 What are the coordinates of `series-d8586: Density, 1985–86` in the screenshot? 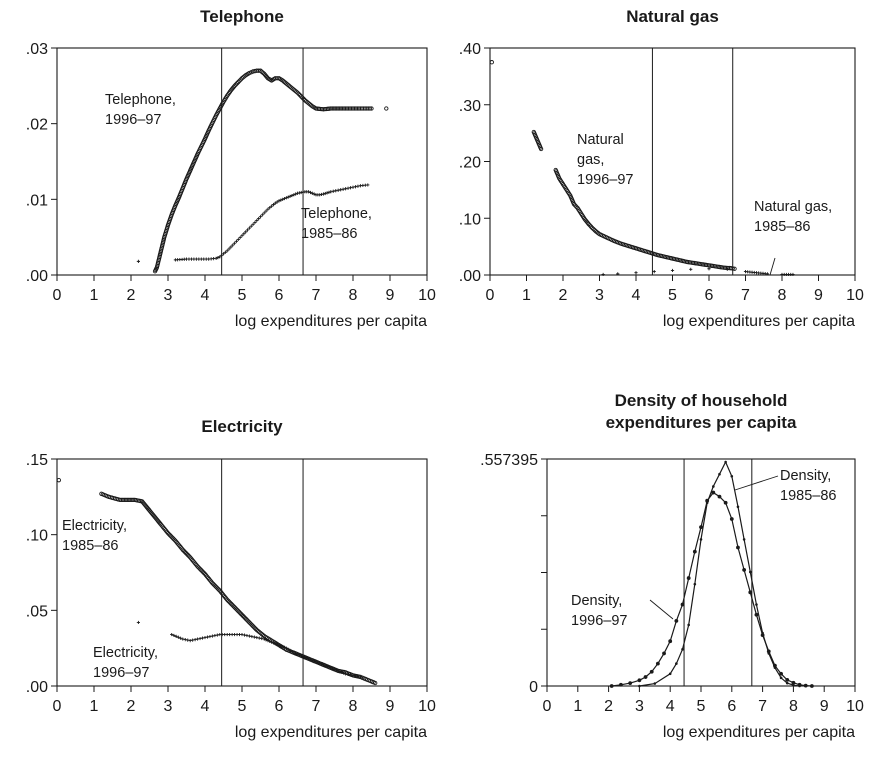 It's located at (737, 574).